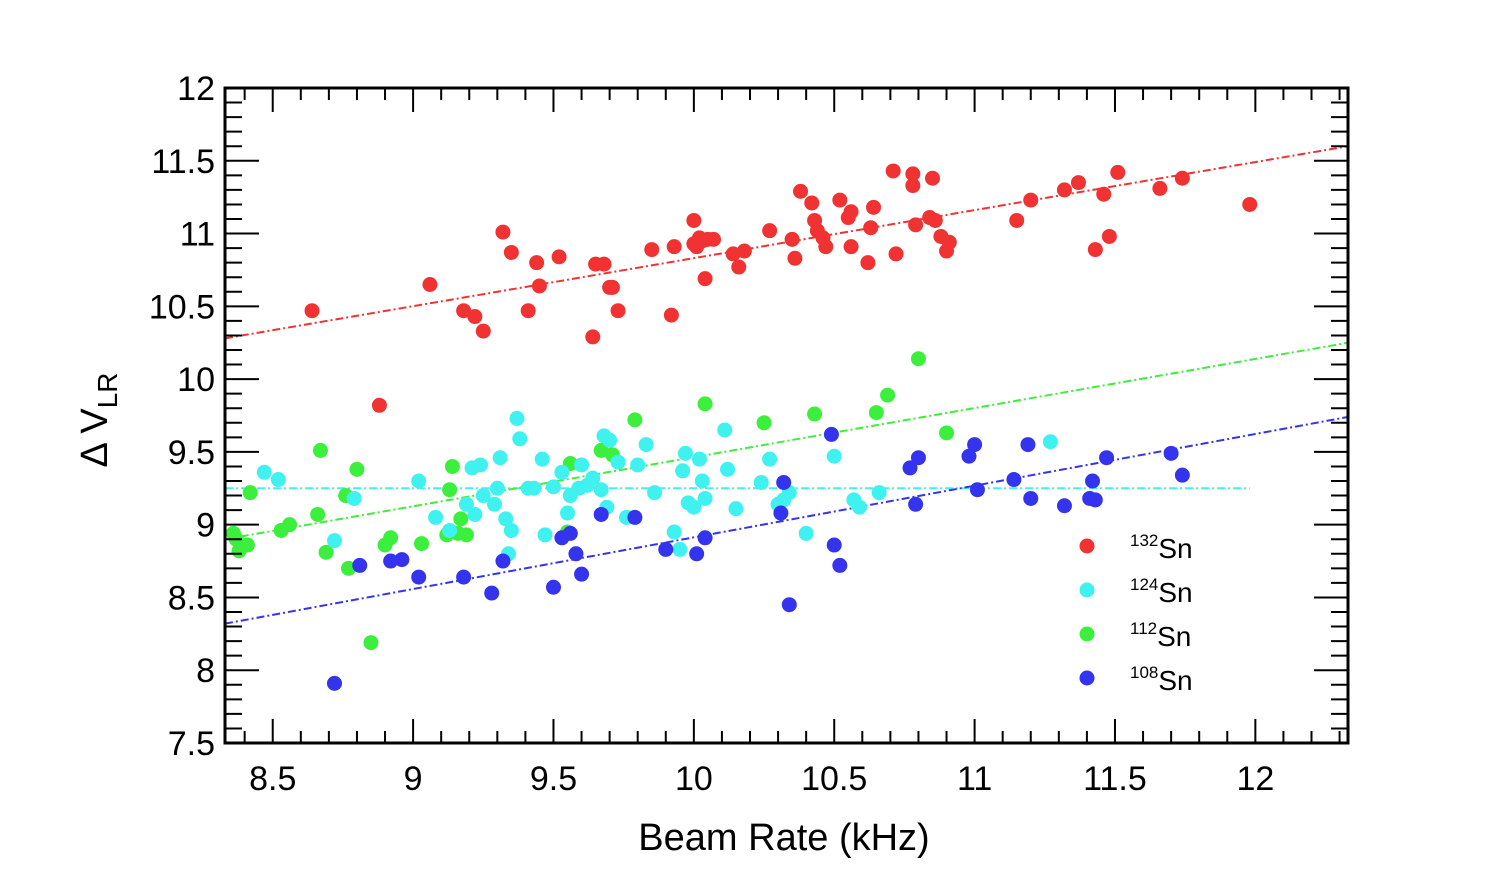  Describe the element at coordinates (183, 162) in the screenshot. I see `y-tick-label: 11.5` at that location.